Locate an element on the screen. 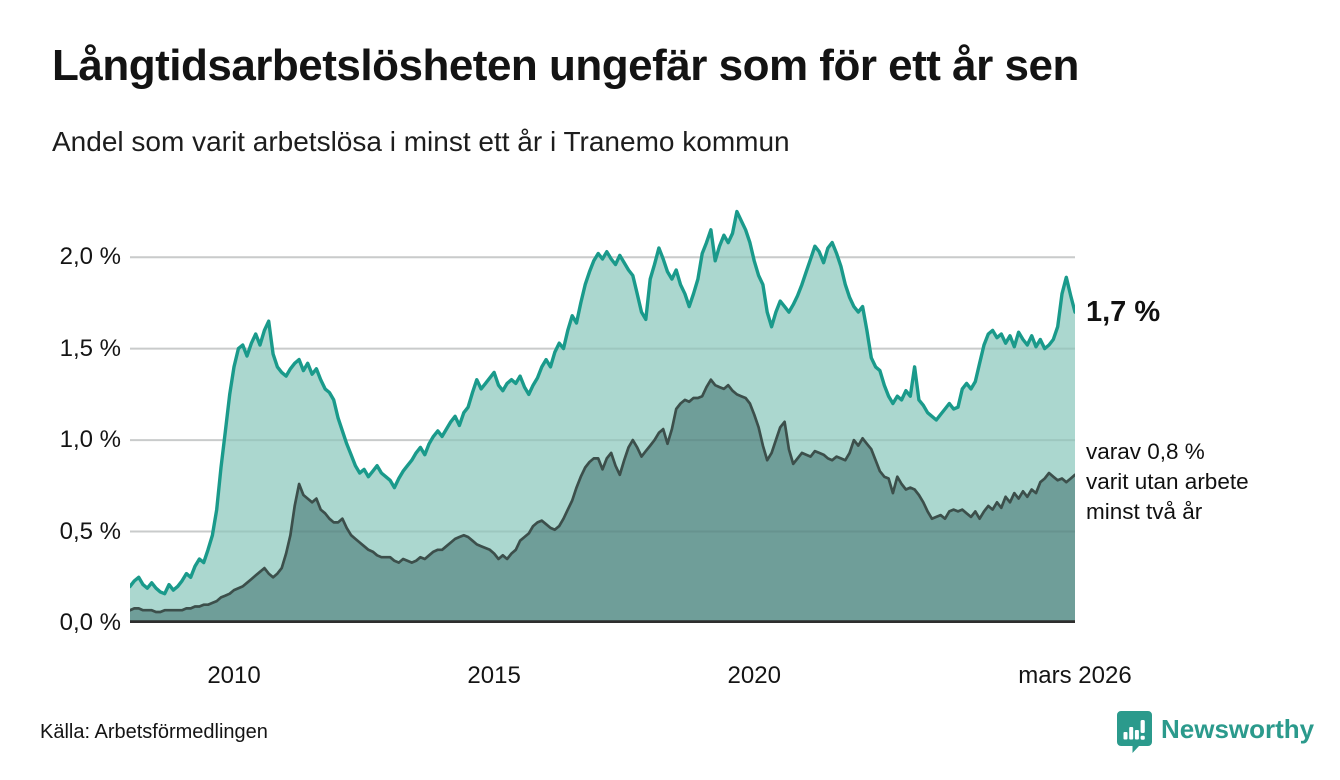  y-axis-label: 0,0 % is located at coordinates (90, 622).